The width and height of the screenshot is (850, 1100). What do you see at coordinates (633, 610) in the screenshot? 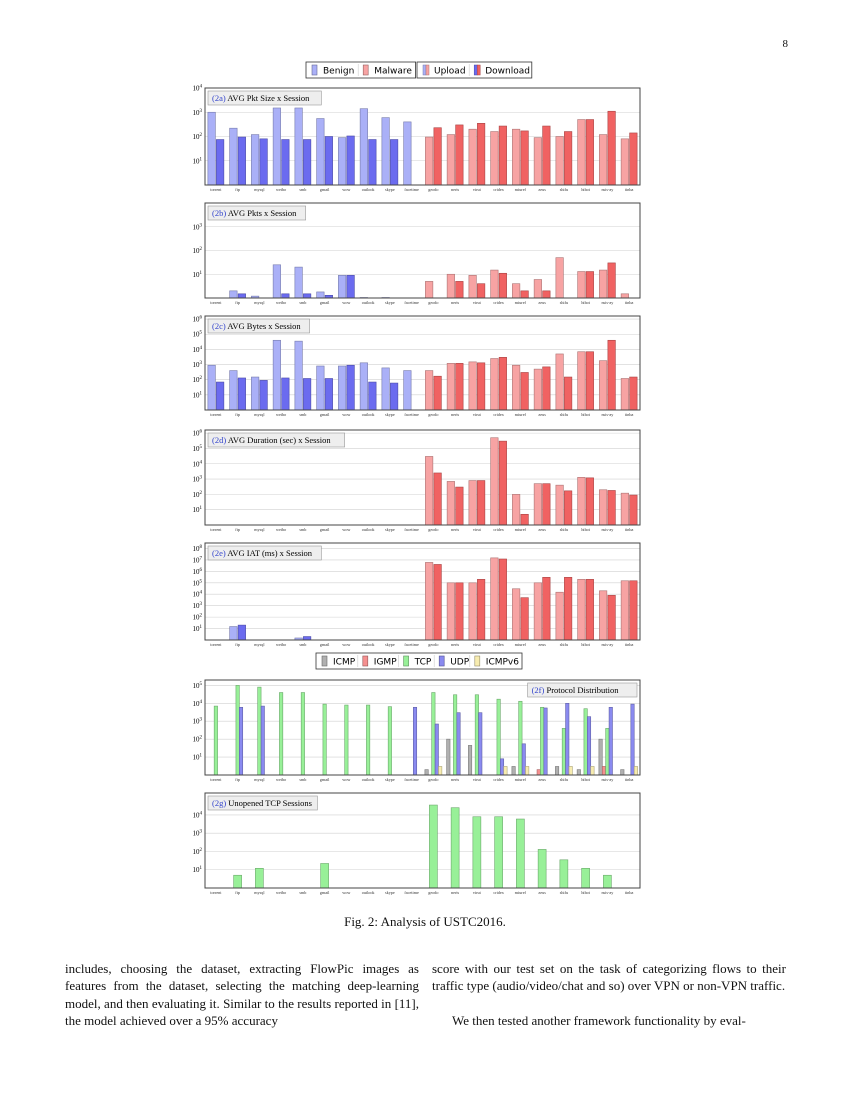
I see `bar-2e-tinba-download` at bounding box center [633, 610].